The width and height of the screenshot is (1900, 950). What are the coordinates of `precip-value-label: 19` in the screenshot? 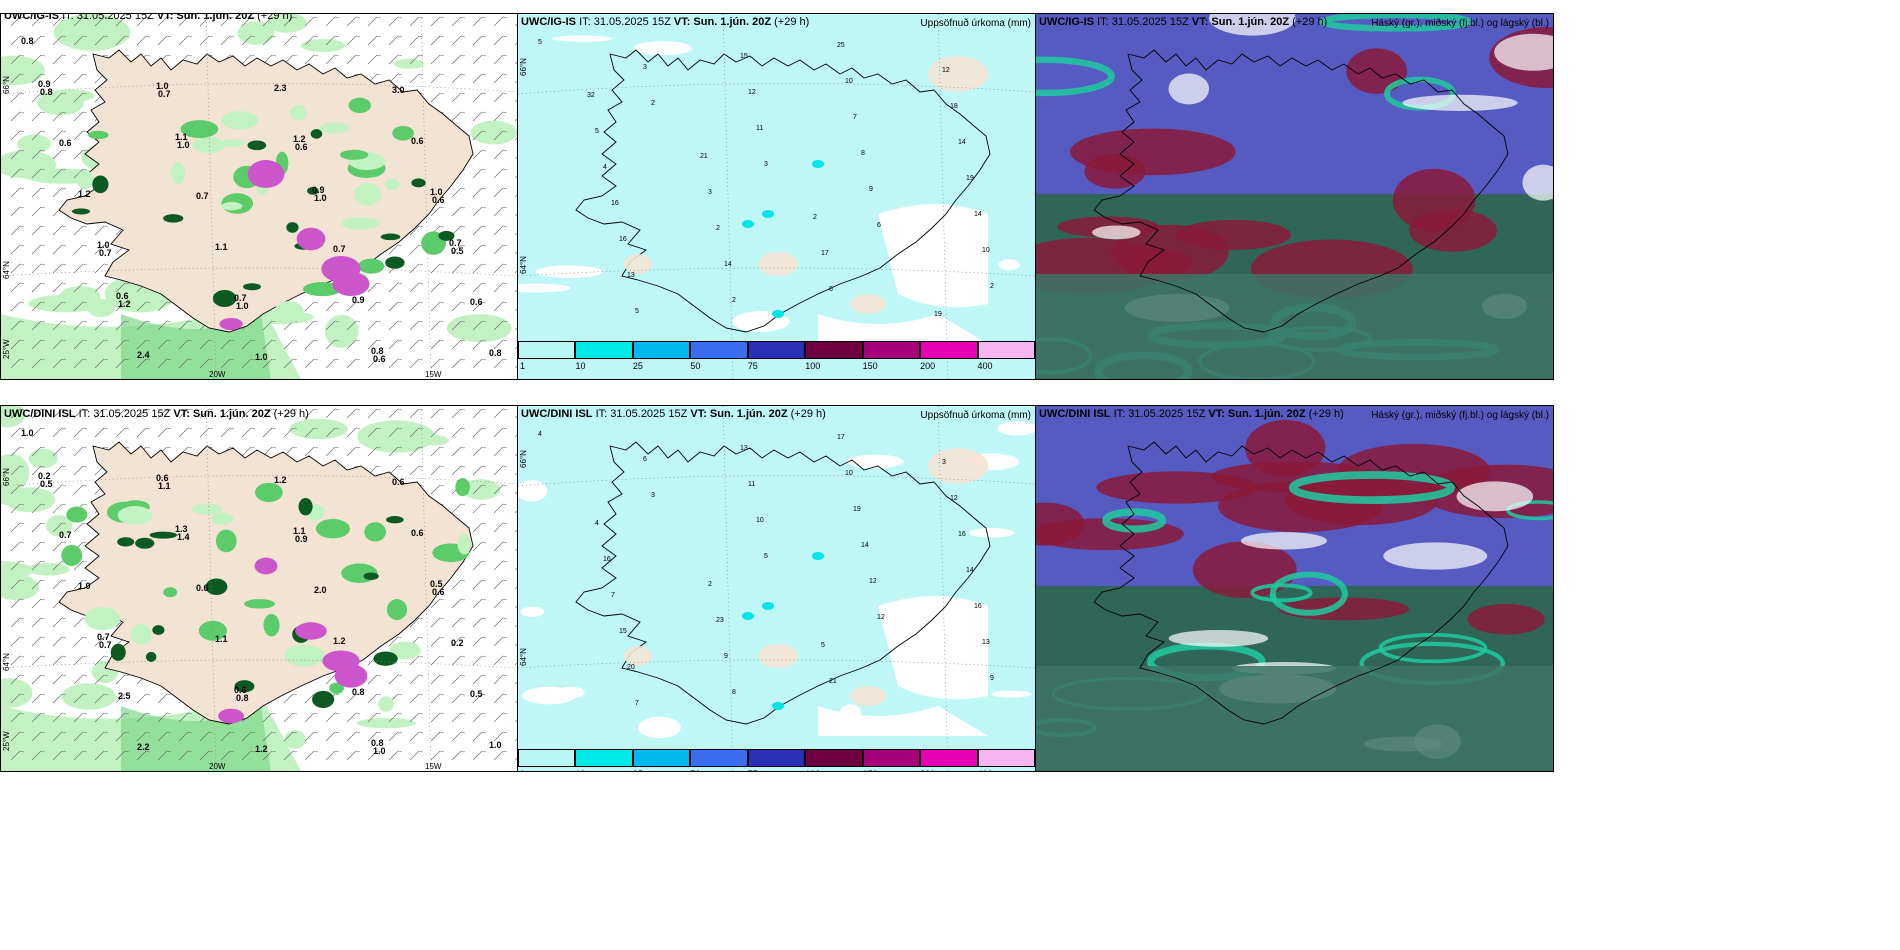 It's located at (938, 314).